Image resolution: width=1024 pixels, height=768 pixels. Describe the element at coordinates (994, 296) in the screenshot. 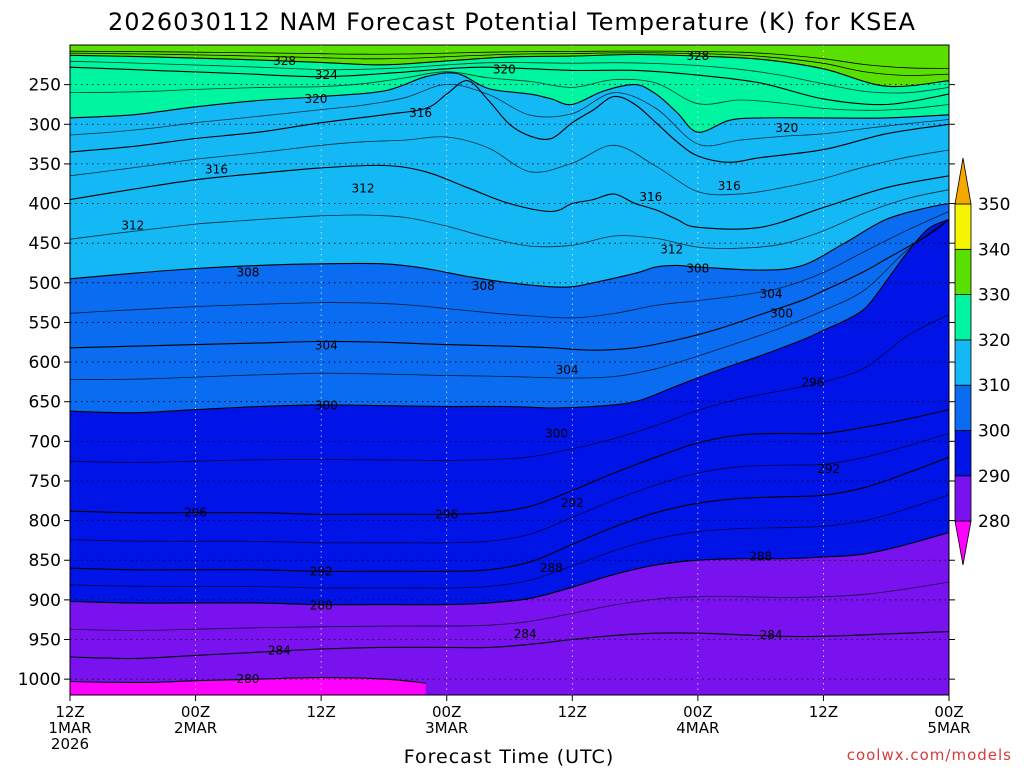

I see `color-scale-label-330: 330` at that location.